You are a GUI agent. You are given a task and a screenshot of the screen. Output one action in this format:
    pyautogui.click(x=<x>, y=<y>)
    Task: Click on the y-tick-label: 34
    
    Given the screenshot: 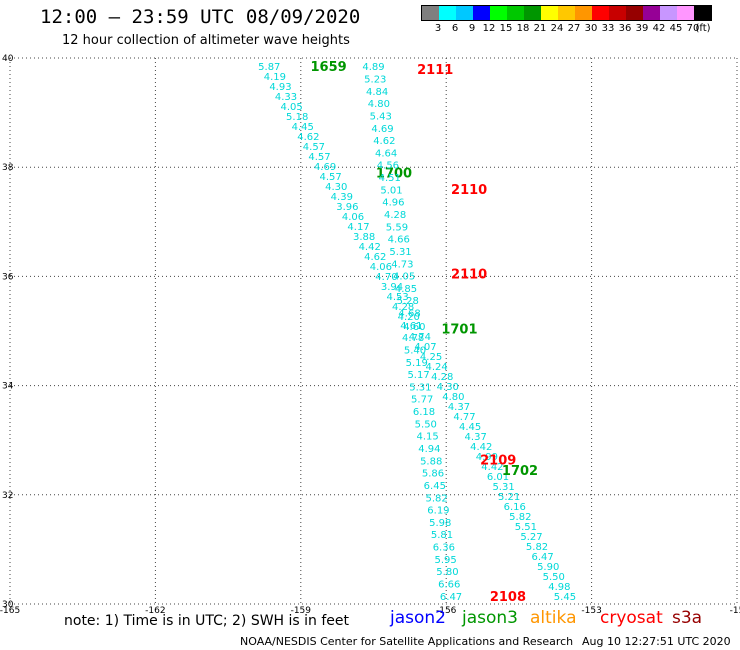 What is the action you would take?
    pyautogui.click(x=8, y=387)
    